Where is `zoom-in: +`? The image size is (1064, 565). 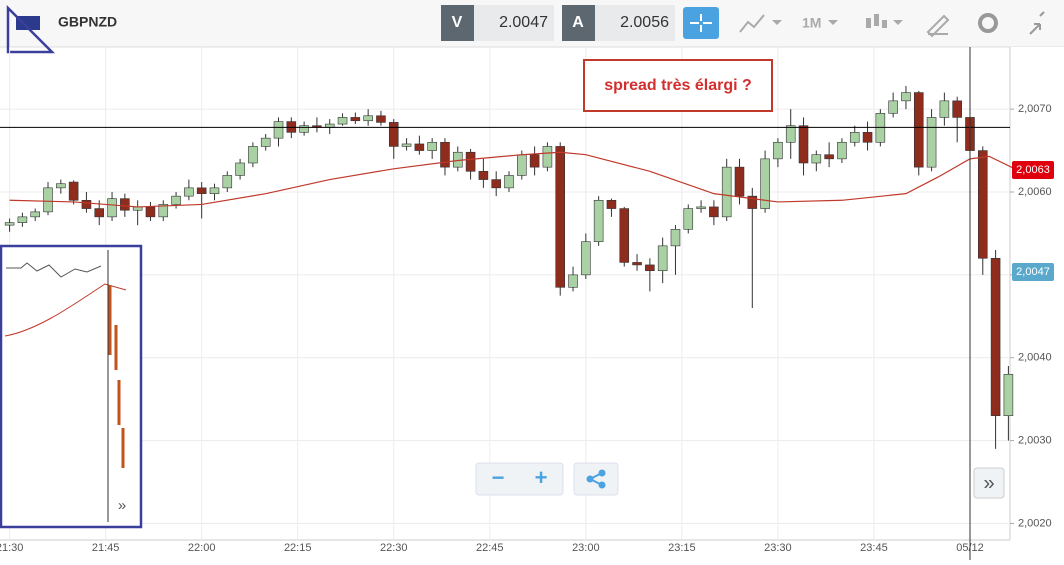
zoom-in: + is located at coordinates (541, 477).